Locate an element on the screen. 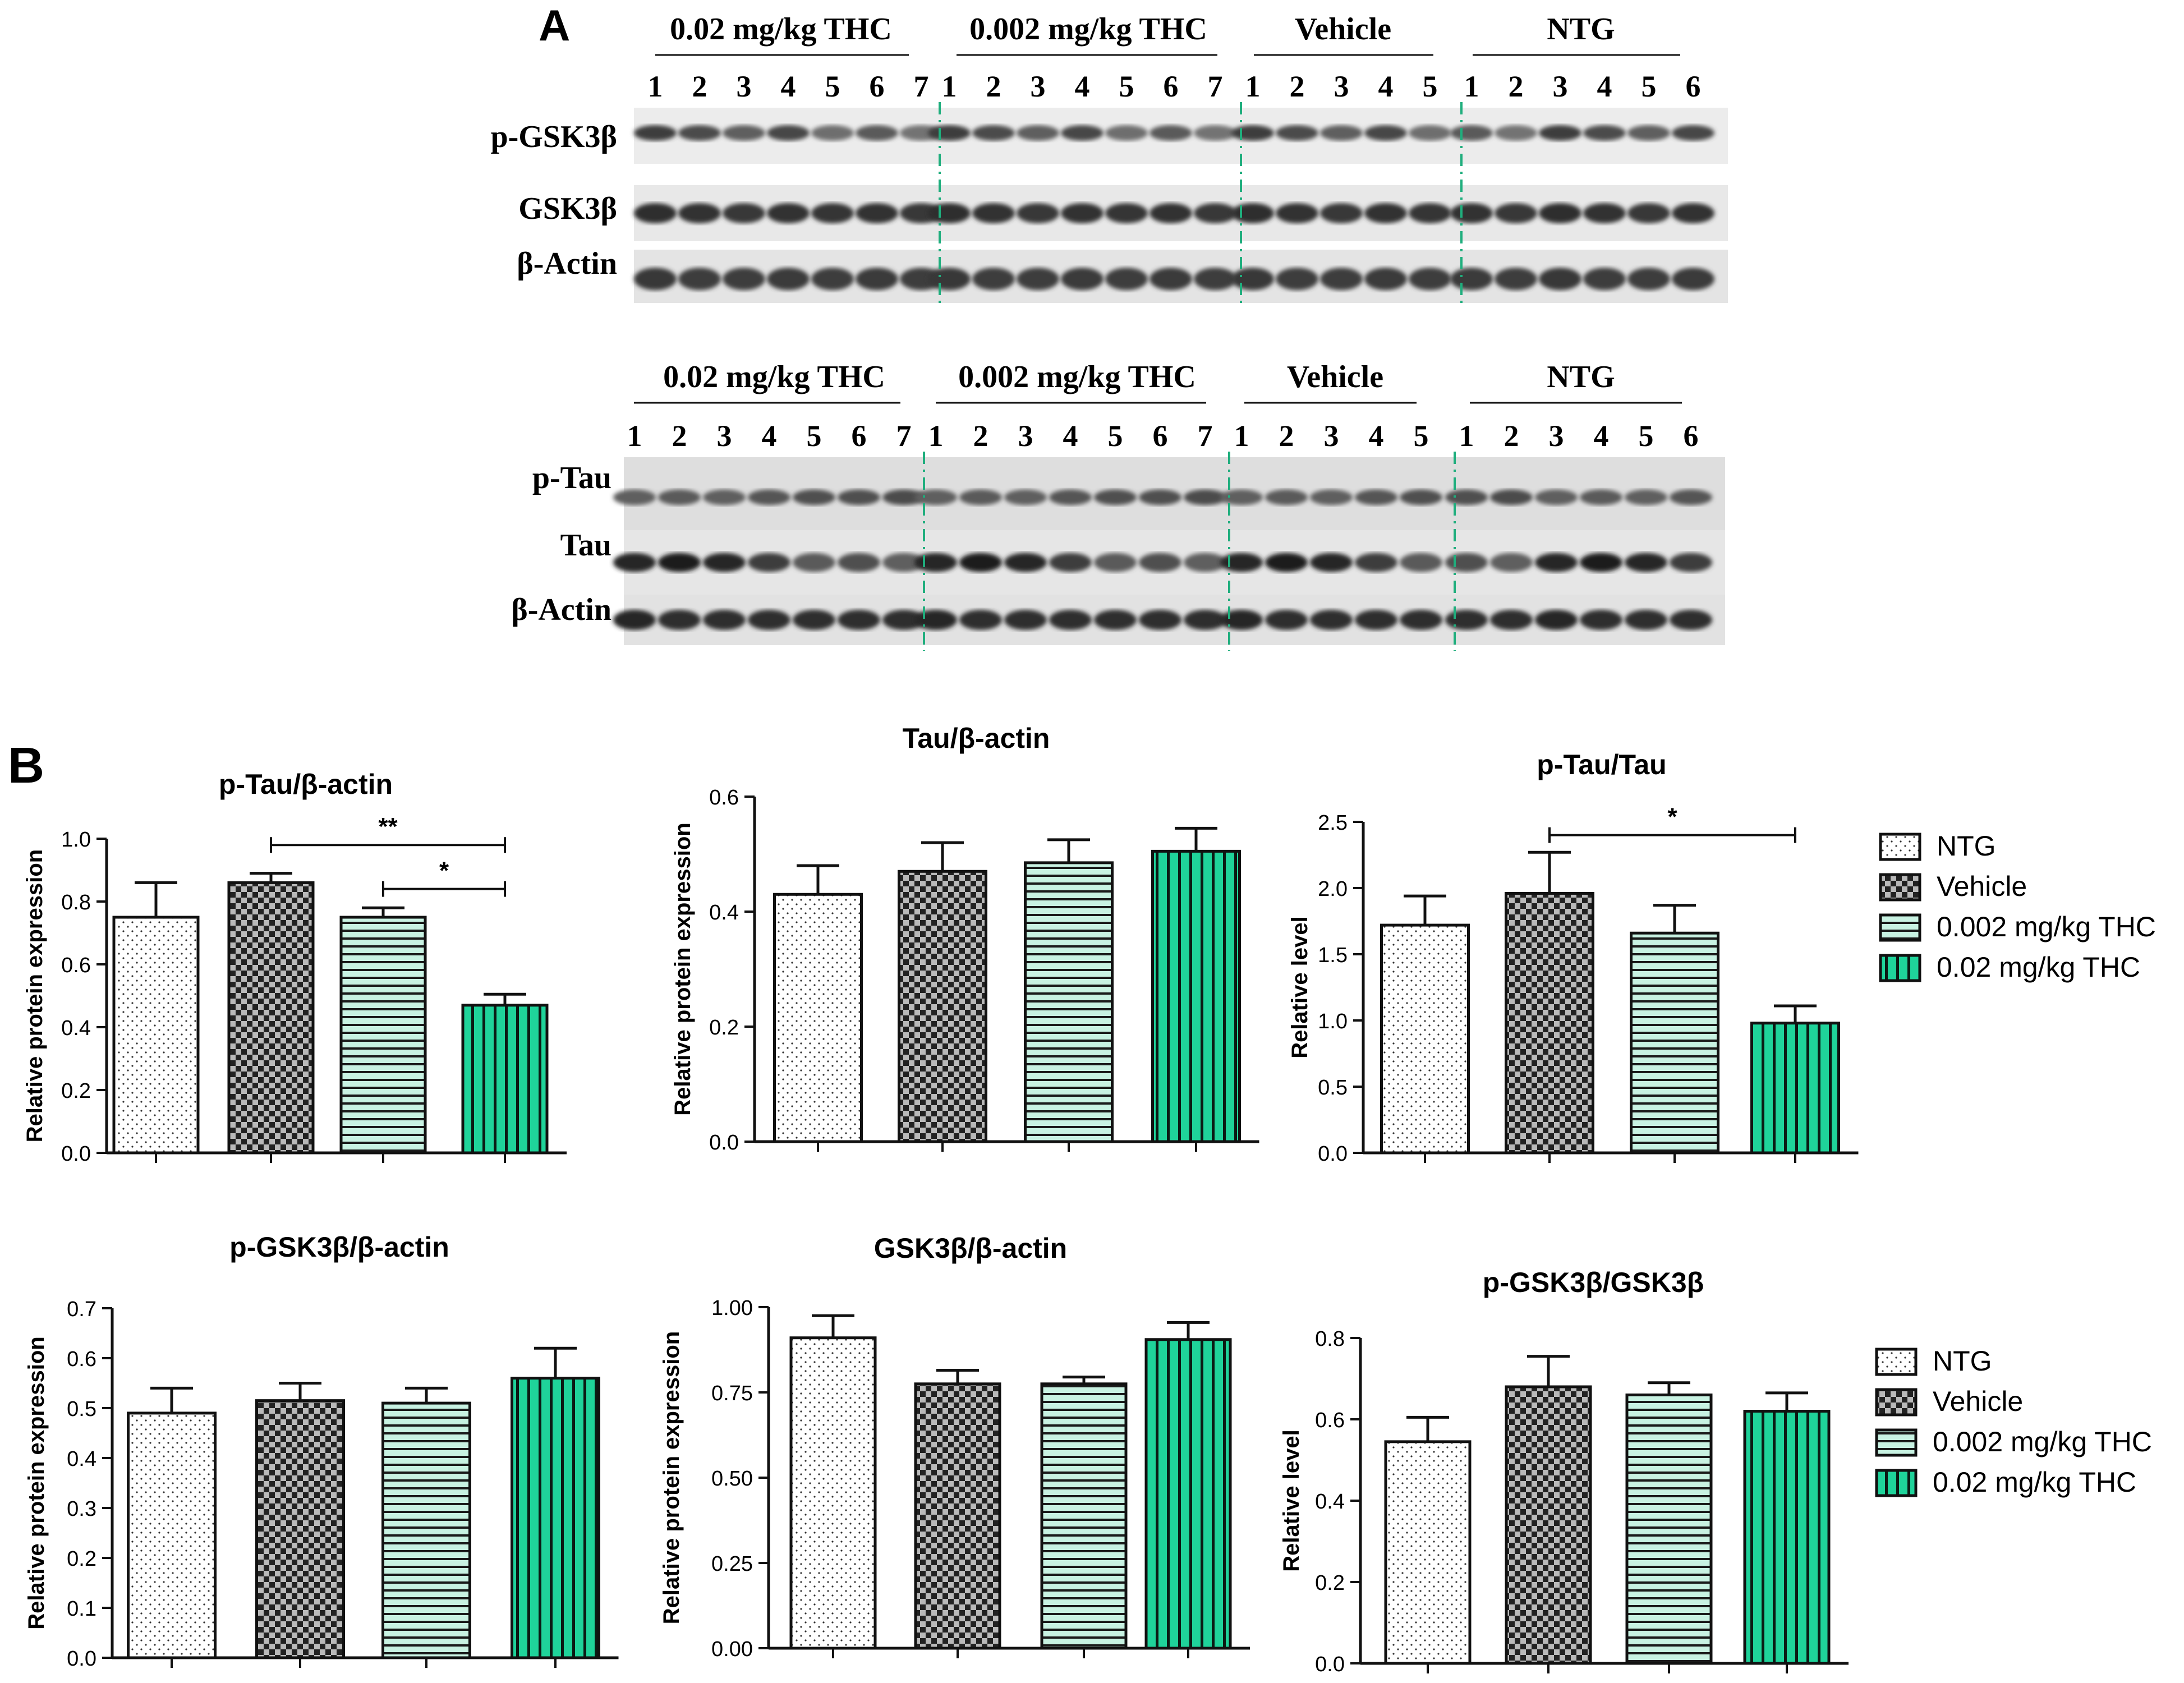 This screenshot has width=2184, height=1683. y-tick-label: 0.3 is located at coordinates (81, 1509).